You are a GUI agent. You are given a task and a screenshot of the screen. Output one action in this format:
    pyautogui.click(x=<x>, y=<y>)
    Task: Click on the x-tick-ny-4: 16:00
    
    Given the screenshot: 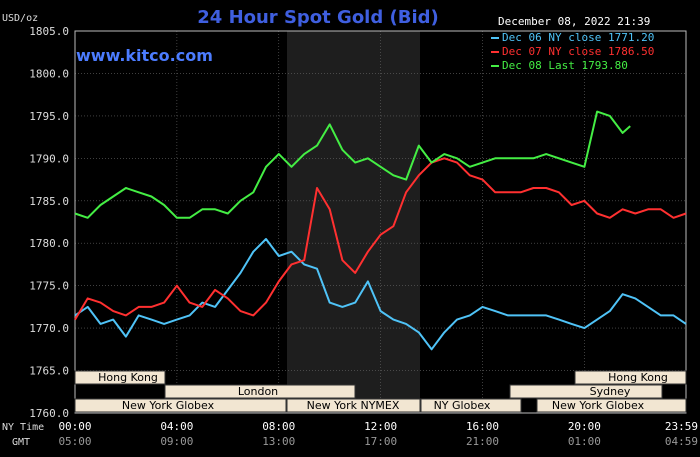 What is the action you would take?
    pyautogui.click(x=482, y=426)
    